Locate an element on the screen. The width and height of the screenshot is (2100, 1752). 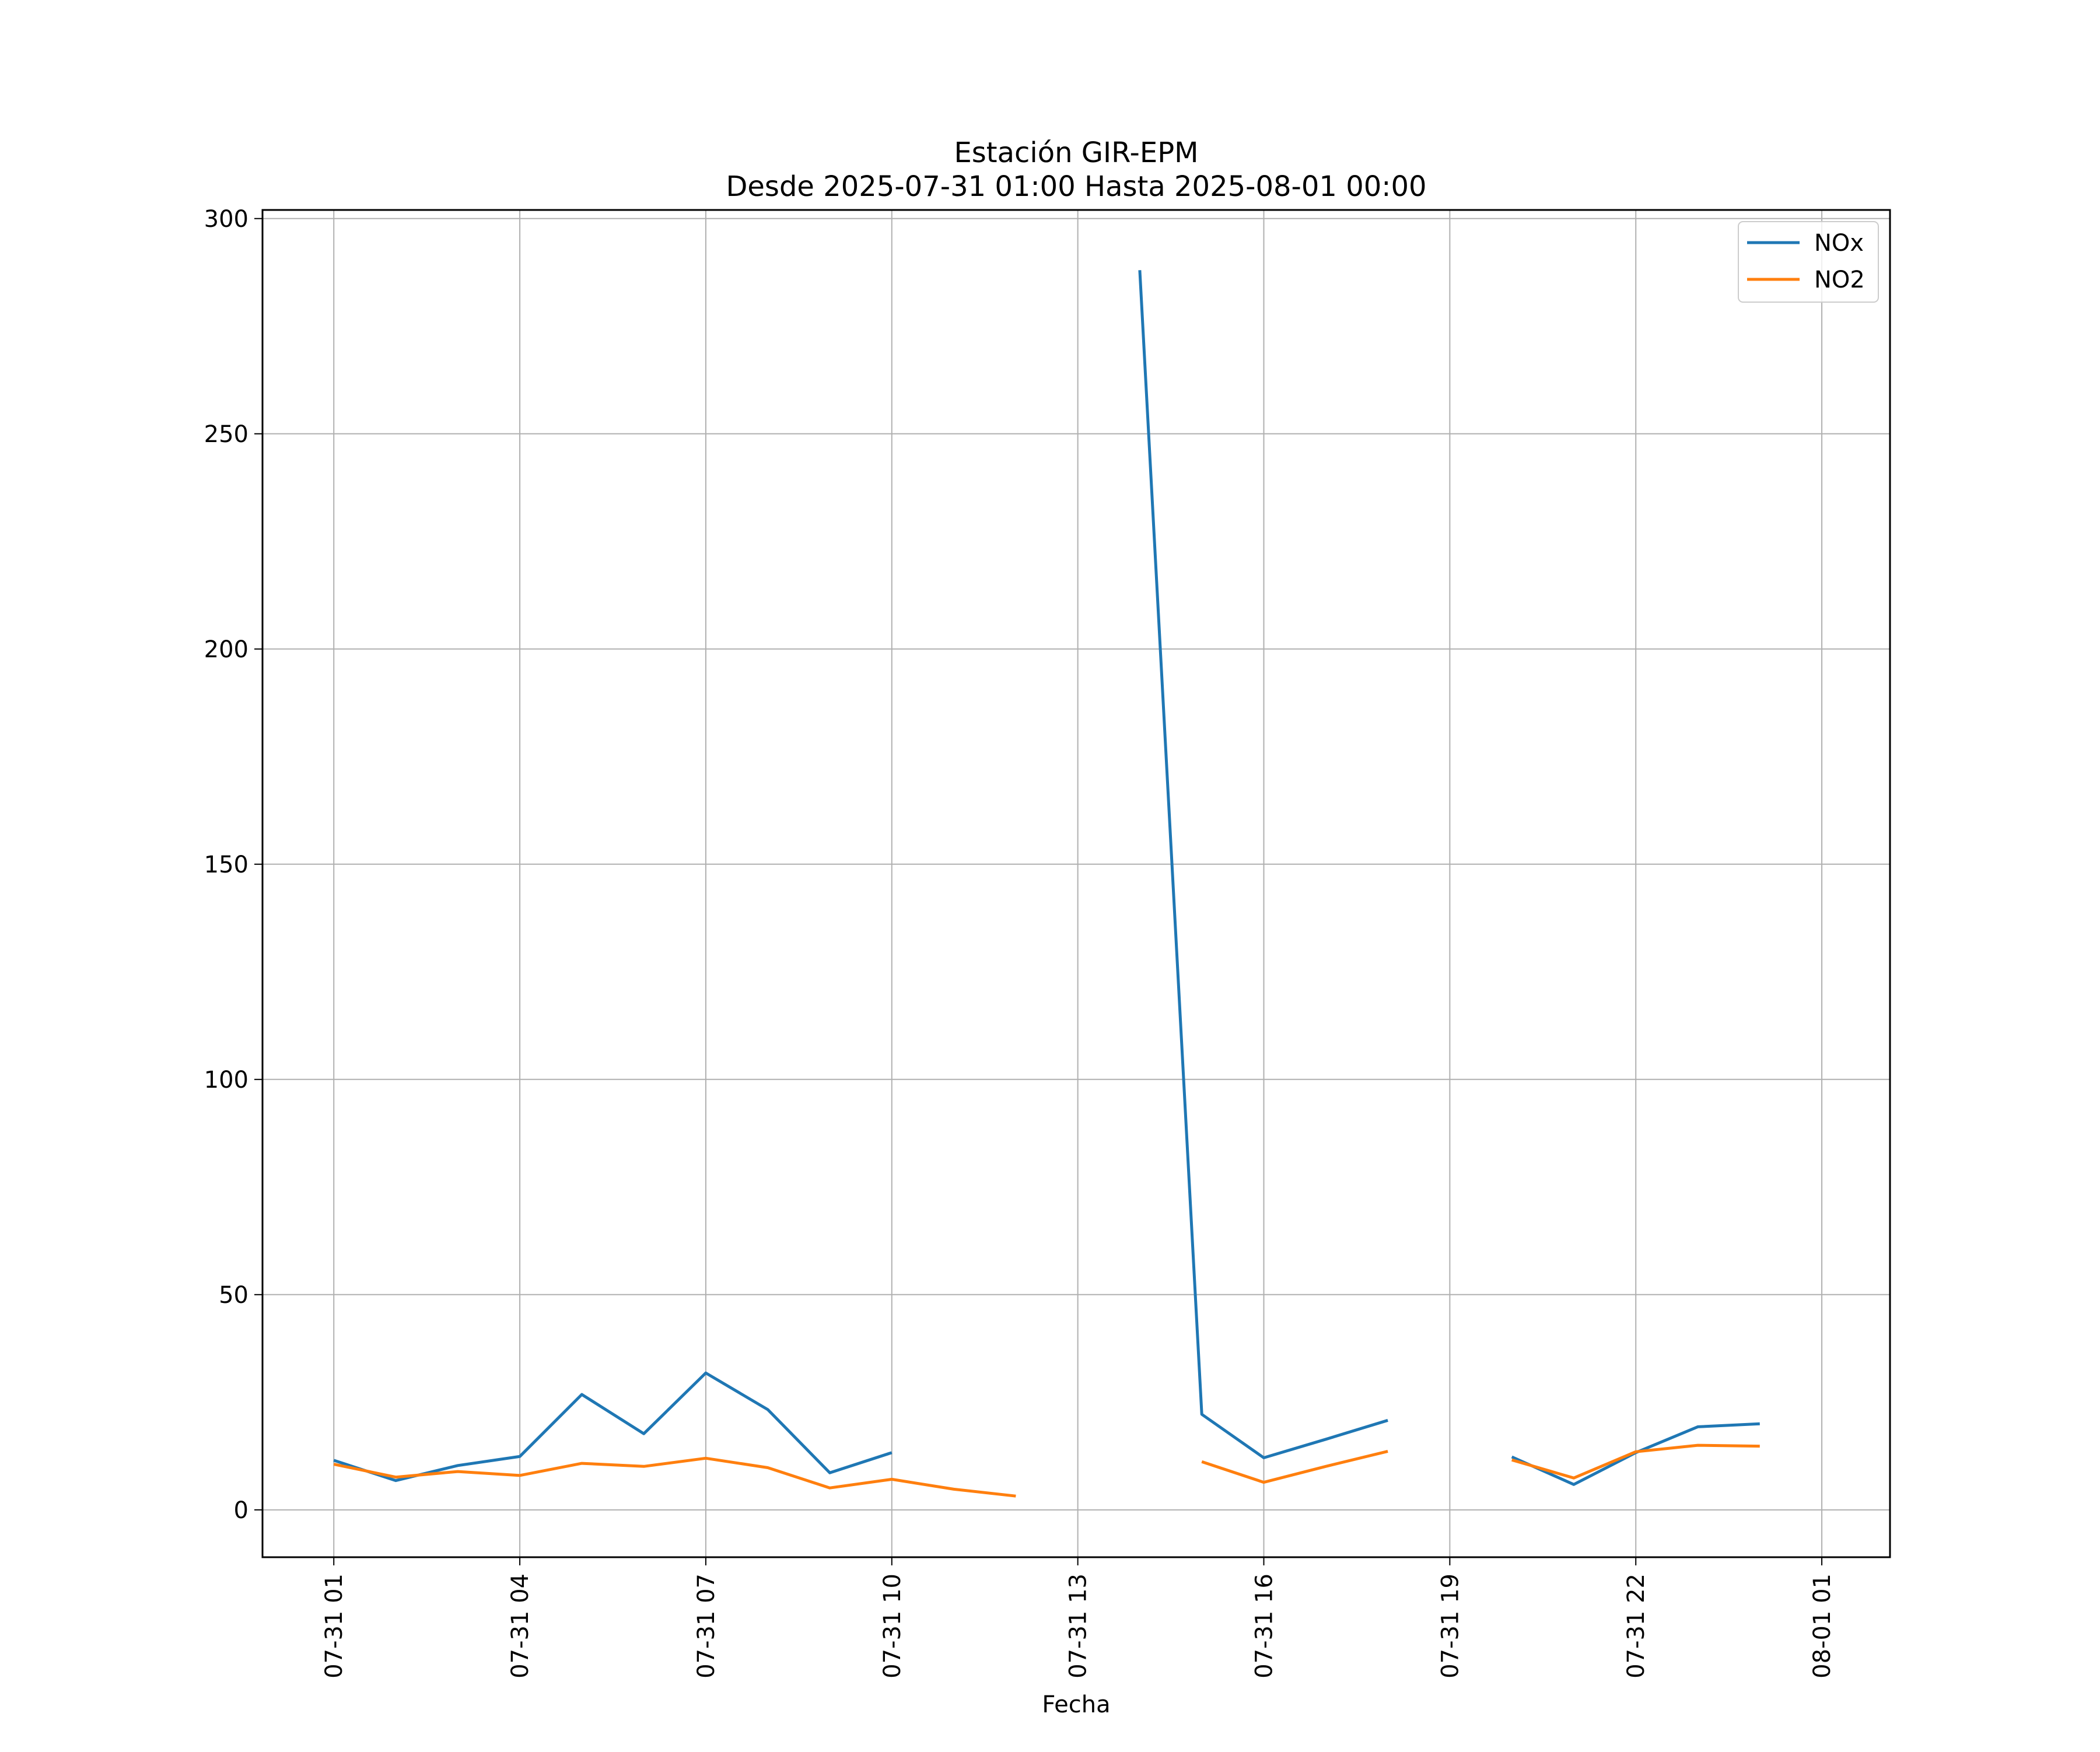
y-tick-label: 150 is located at coordinates (226, 865).